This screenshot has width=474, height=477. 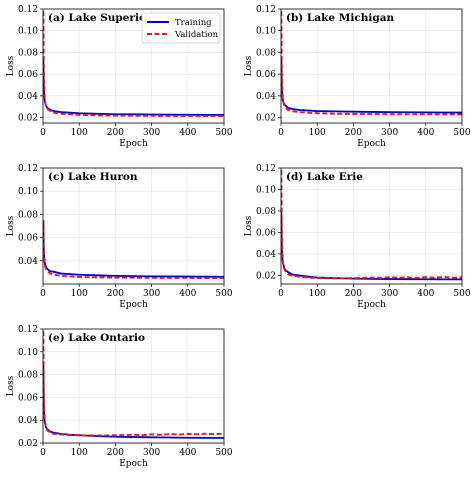 I want to click on panel-title: (c) Lake Huron, so click(x=93, y=177).